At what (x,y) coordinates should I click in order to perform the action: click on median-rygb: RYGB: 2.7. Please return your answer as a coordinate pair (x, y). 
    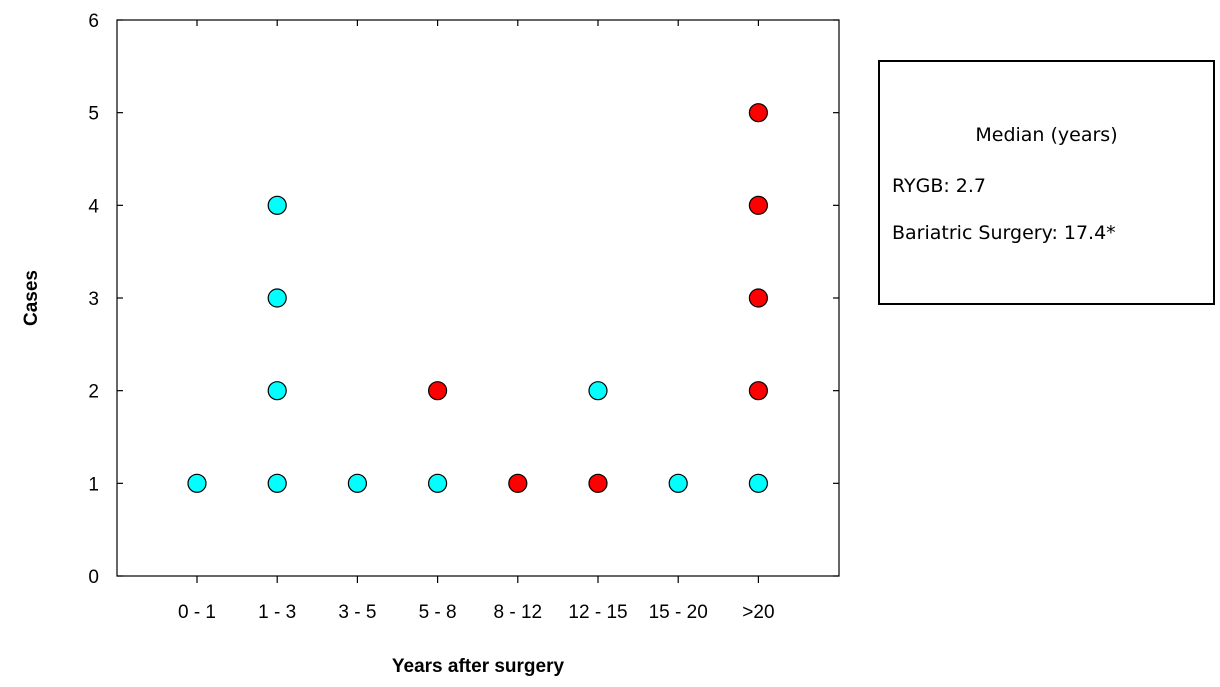
    Looking at the image, I should click on (939, 186).